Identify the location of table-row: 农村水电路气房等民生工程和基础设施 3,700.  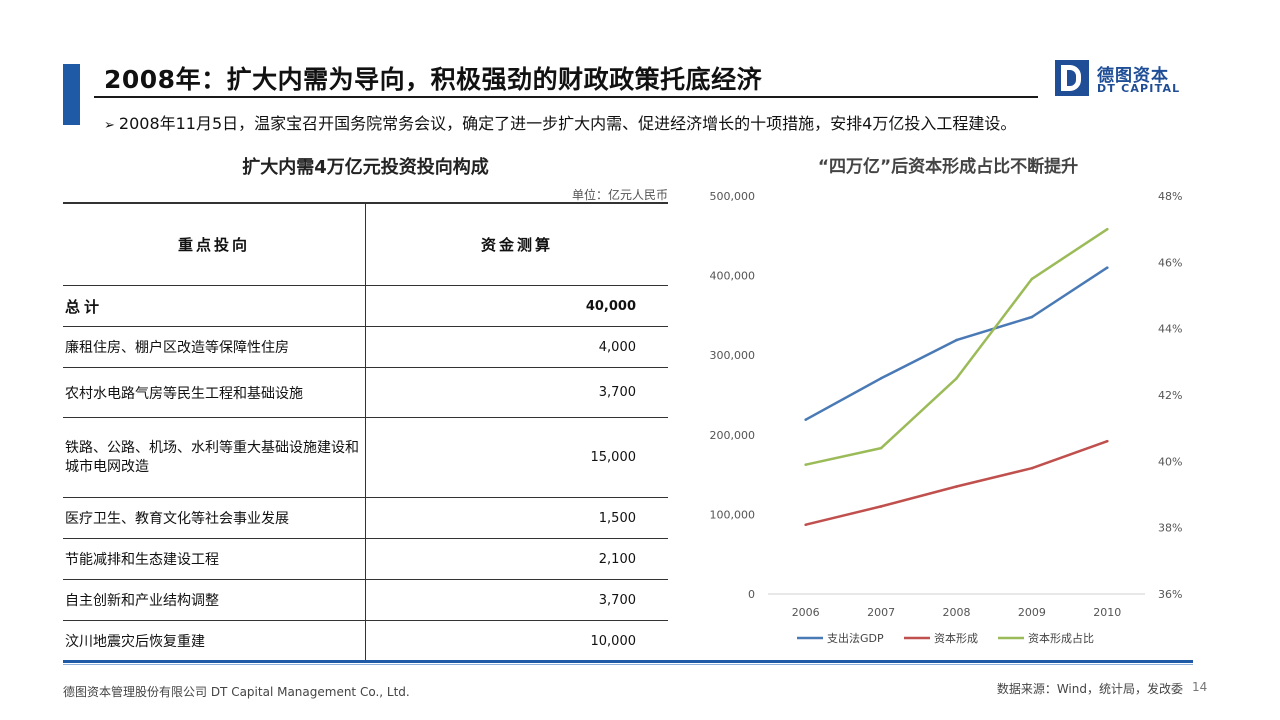
(365, 393).